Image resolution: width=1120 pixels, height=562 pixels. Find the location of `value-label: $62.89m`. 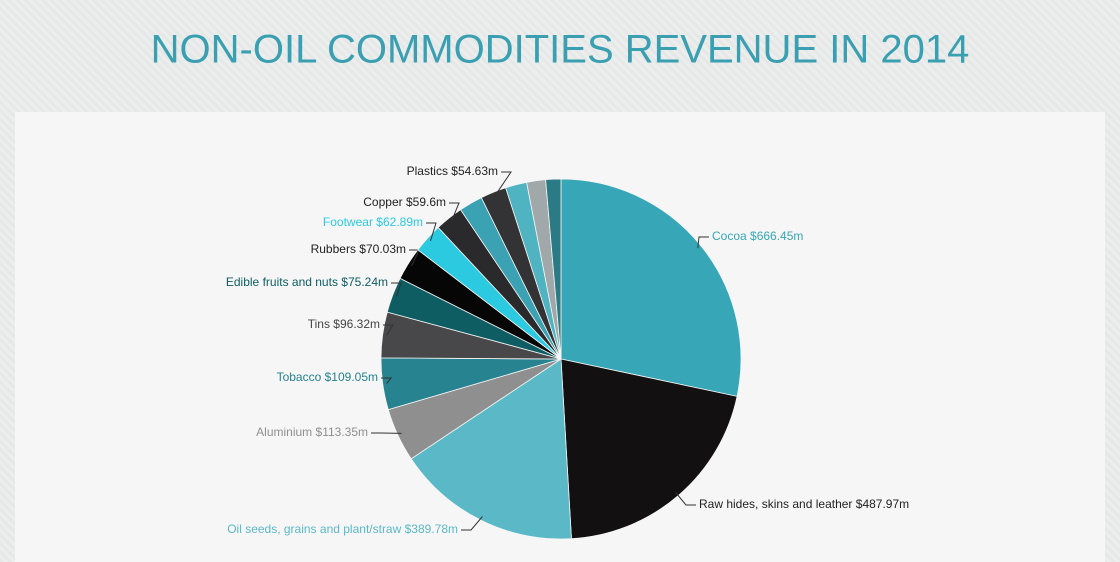

value-label: $62.89m is located at coordinates (399, 222).